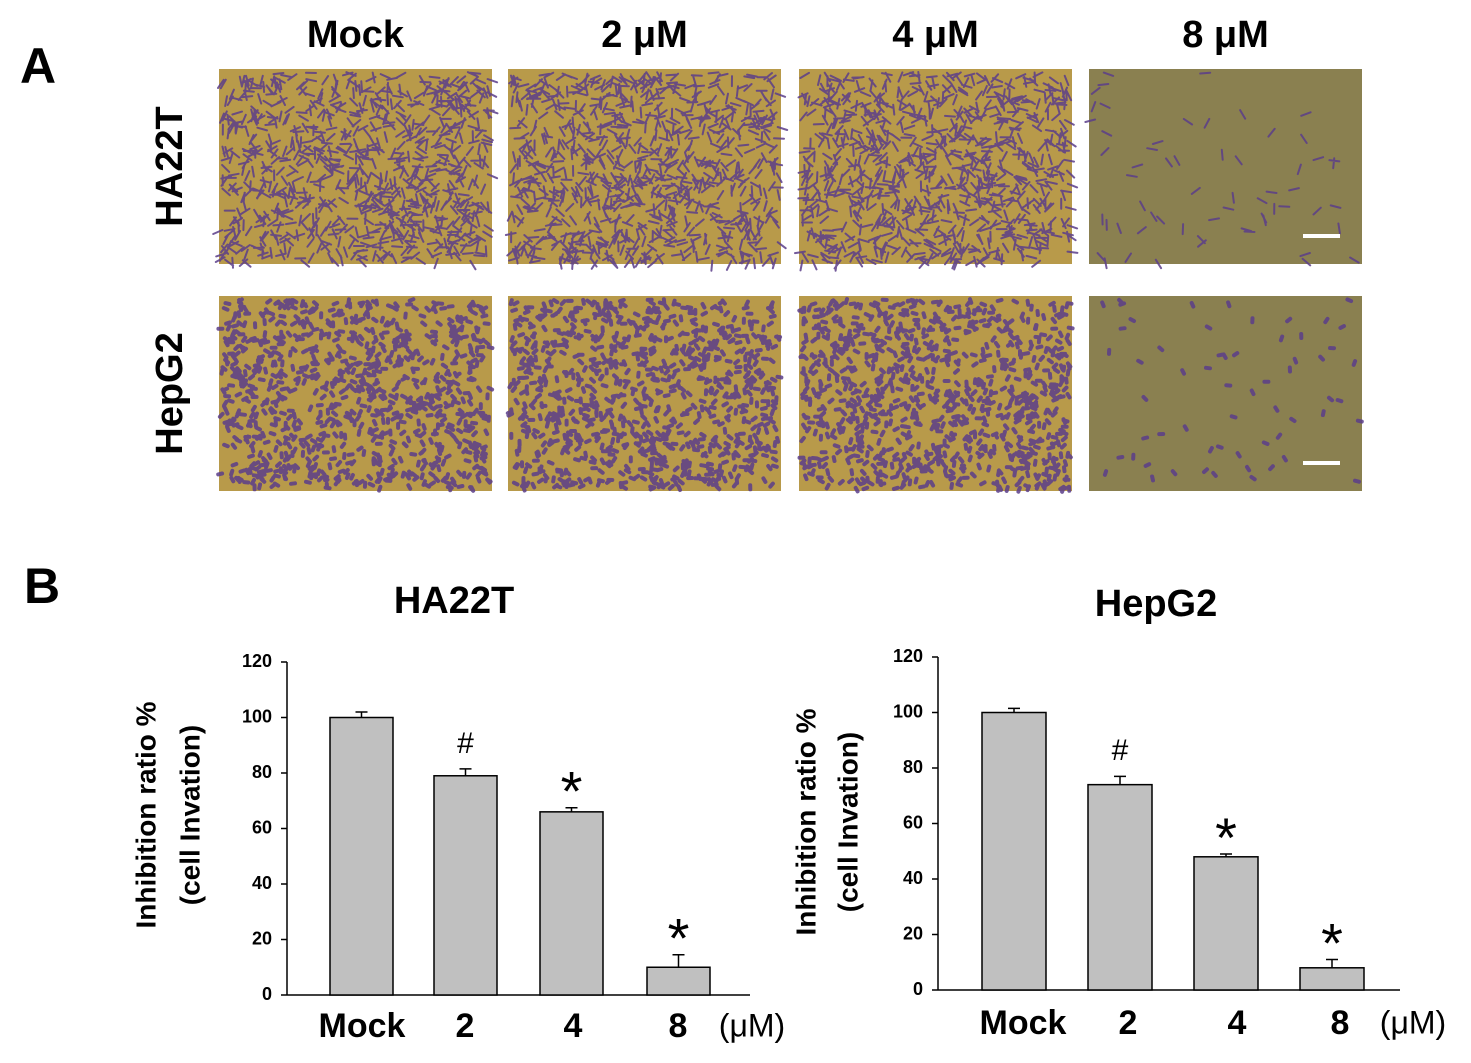  I want to click on chart-title: HepG2, so click(1156, 604).